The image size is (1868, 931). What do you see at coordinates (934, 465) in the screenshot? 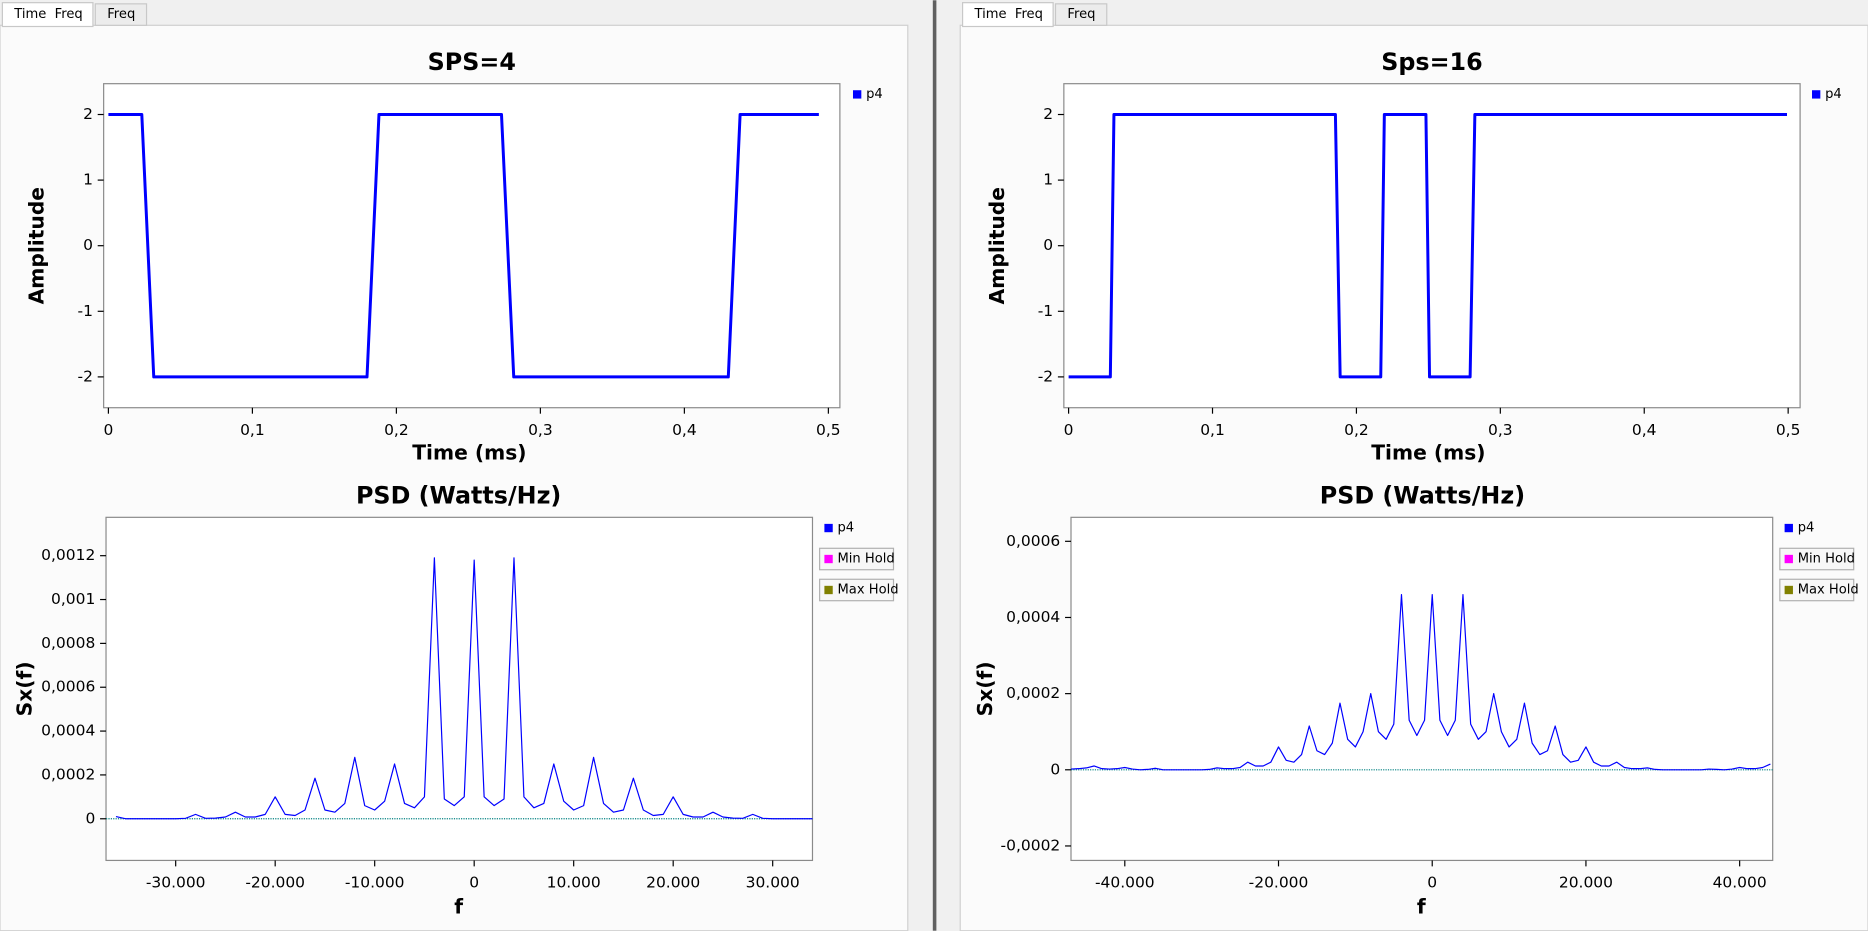
I see `separator` at bounding box center [934, 465].